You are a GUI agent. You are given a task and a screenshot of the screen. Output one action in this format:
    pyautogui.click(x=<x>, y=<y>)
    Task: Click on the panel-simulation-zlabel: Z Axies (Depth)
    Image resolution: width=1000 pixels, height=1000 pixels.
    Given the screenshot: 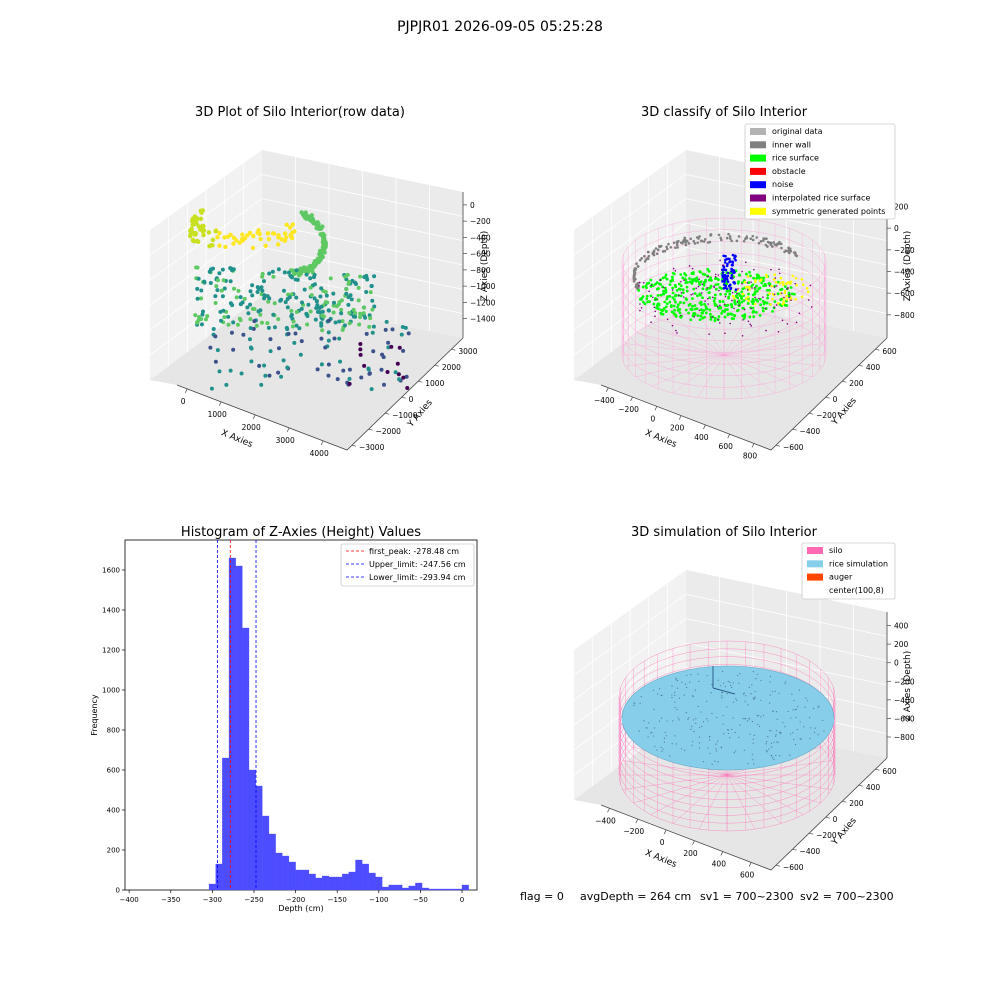 What is the action you would take?
    pyautogui.click(x=908, y=686)
    